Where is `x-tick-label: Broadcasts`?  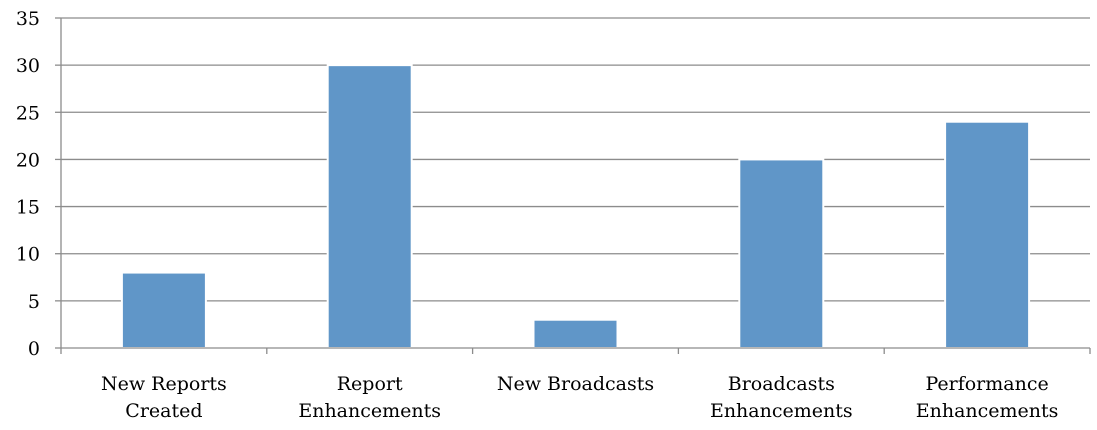
x-tick-label: Broadcasts is located at coordinates (781, 384).